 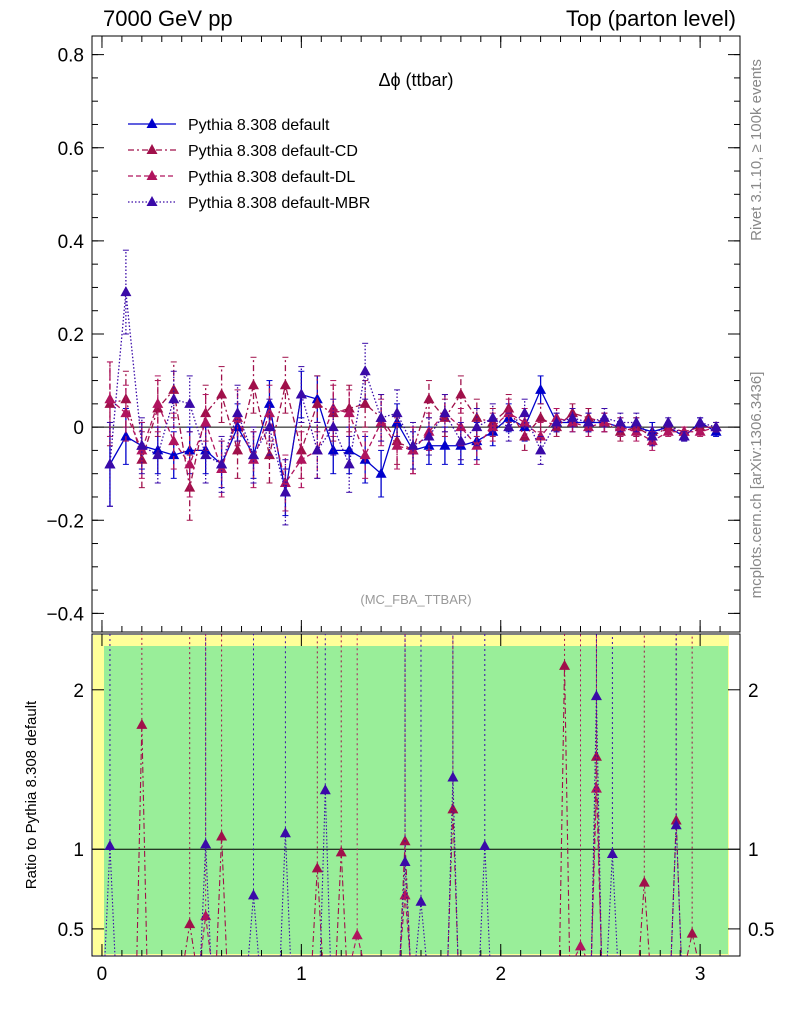 What do you see at coordinates (65, 521) in the screenshot?
I see `ytick-label: −0.2` at bounding box center [65, 521].